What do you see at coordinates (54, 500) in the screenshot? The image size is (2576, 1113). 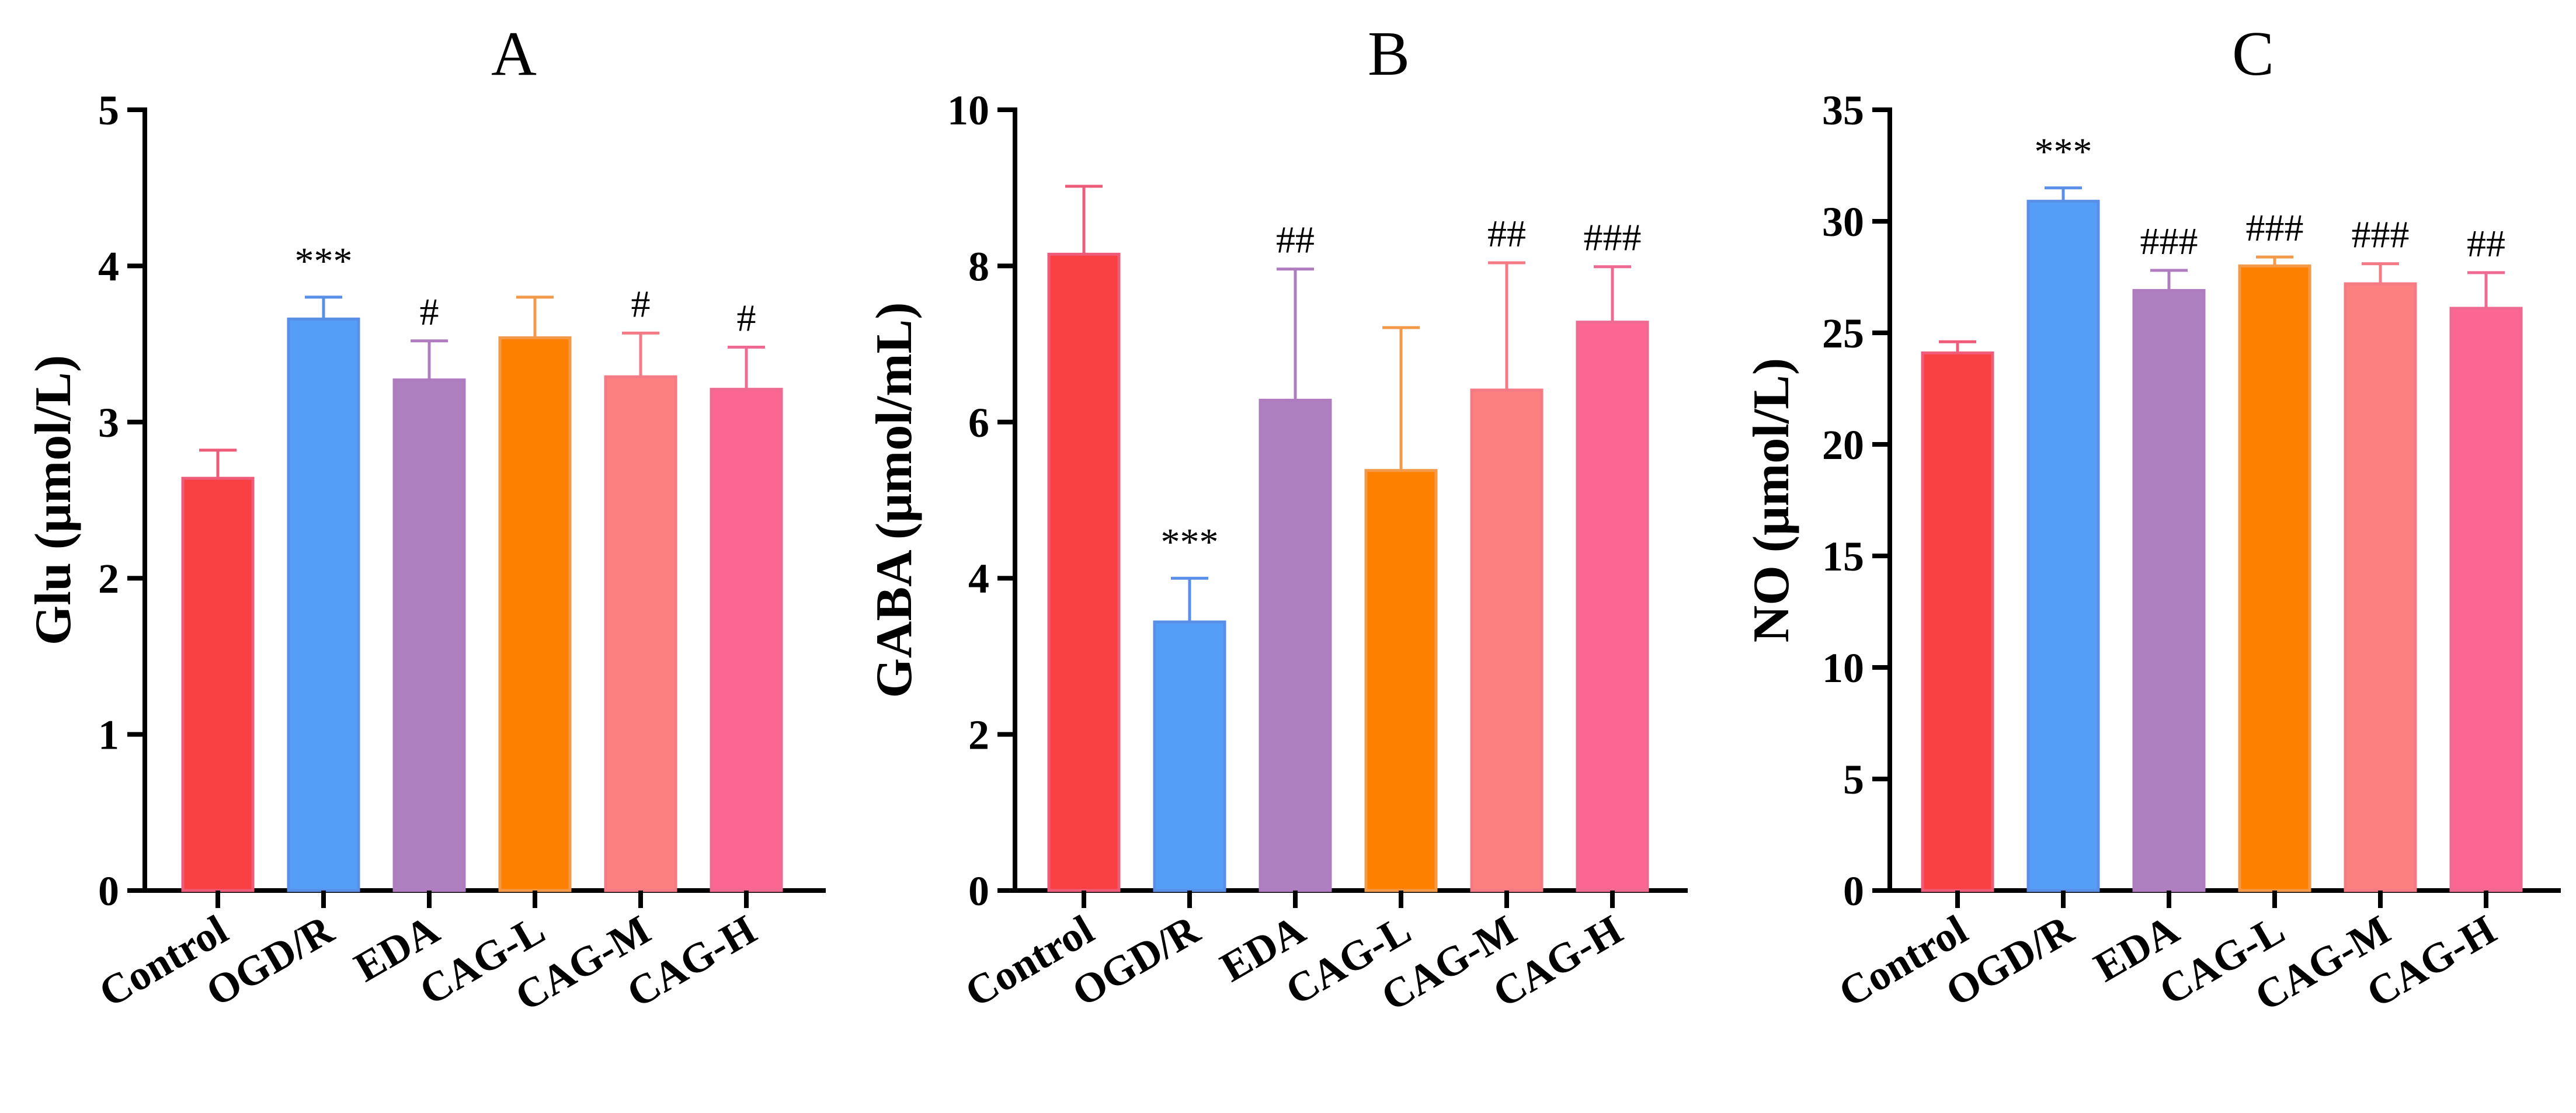 I see `y-axis-label: Glu (μmol/L)` at bounding box center [54, 500].